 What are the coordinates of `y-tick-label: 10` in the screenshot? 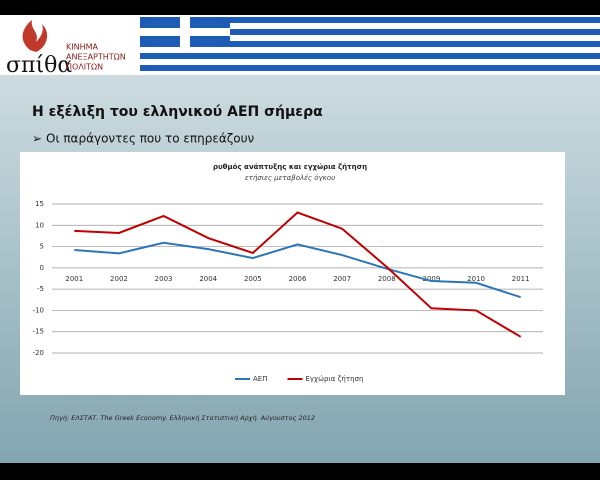 It's located at (39, 225).